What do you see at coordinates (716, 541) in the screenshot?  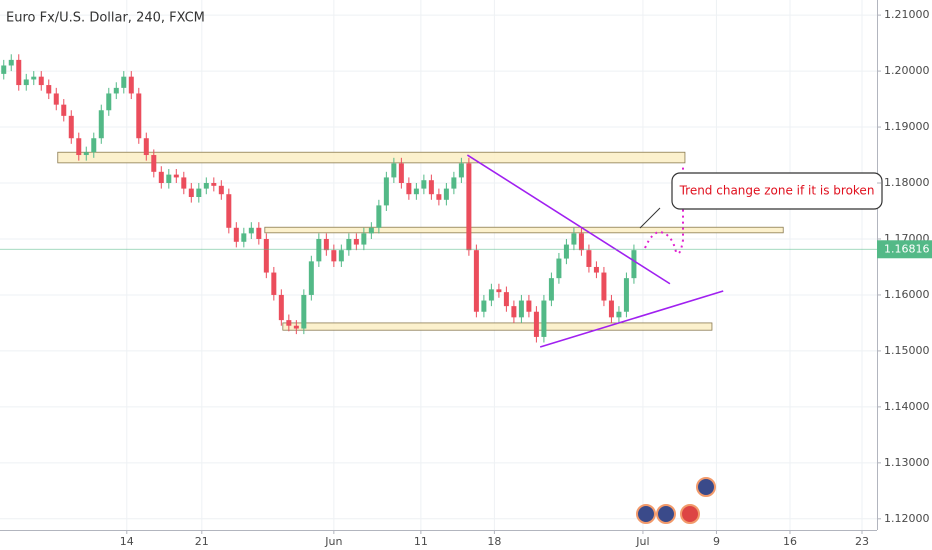 I see `x-tick-label: 9` at bounding box center [716, 541].